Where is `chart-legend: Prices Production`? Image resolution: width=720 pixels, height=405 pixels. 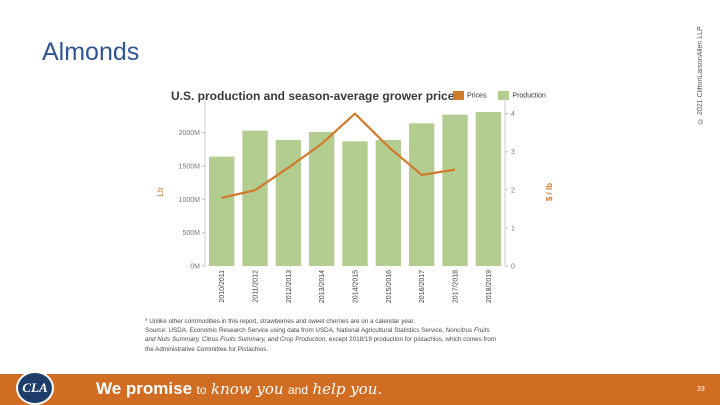 chart-legend: Prices Production is located at coordinates (504, 95).